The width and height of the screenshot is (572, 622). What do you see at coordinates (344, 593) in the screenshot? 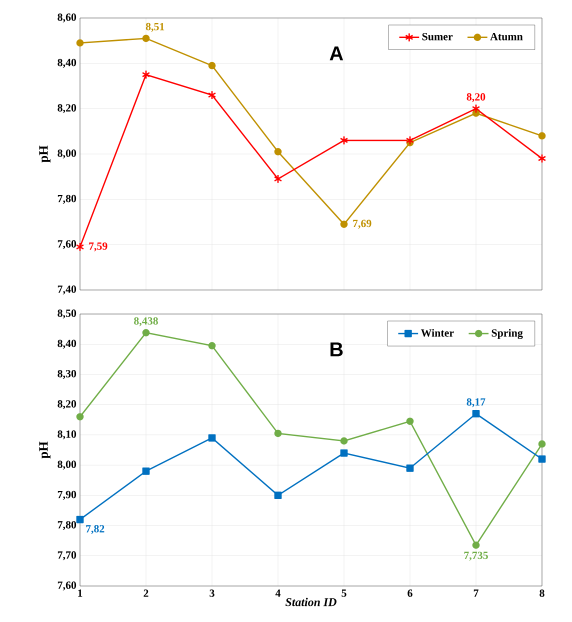
I see `x-tick-label: 5` at bounding box center [344, 593].